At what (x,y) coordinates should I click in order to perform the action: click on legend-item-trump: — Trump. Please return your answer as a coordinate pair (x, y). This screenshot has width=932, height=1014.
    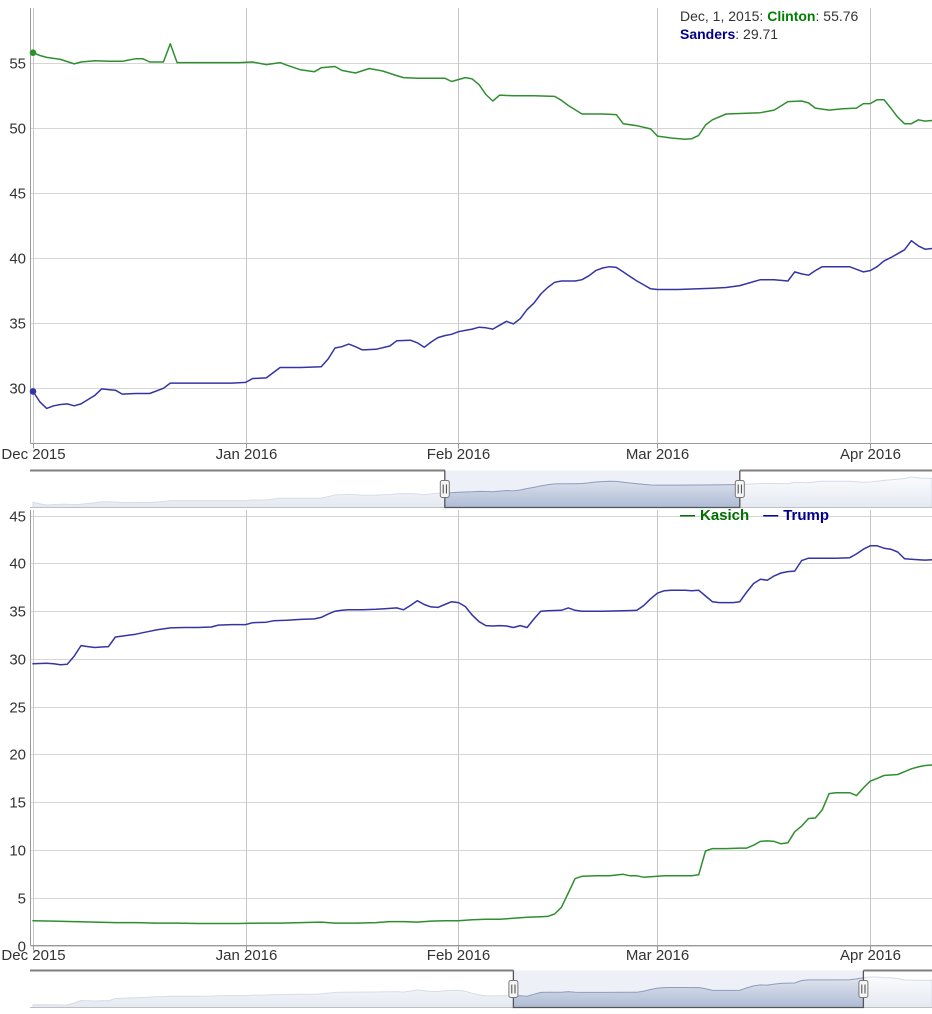
    Looking at the image, I should click on (796, 515).